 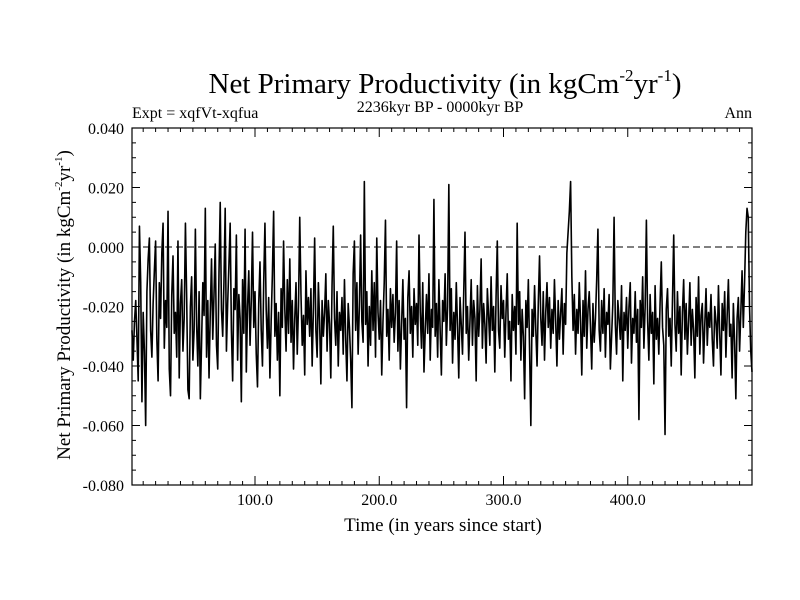 What do you see at coordinates (64, 305) in the screenshot?
I see `y-axis-label: Net Primary Productivity (in kgCm-2yr-1)` at bounding box center [64, 305].